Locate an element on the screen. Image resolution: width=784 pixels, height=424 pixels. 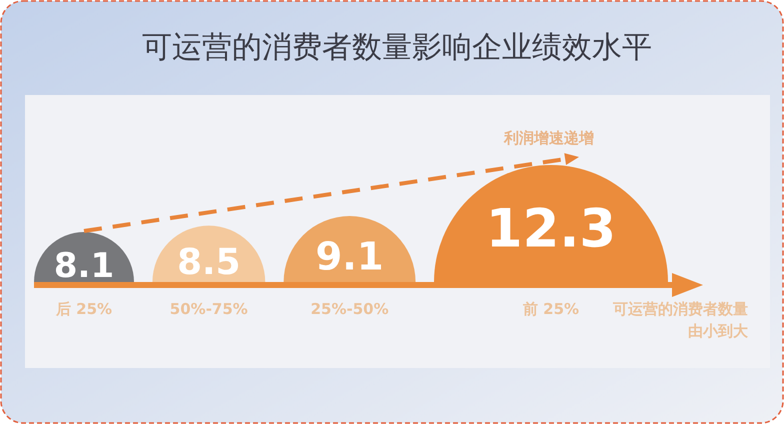
category-label: 前 25% is located at coordinates (551, 309).